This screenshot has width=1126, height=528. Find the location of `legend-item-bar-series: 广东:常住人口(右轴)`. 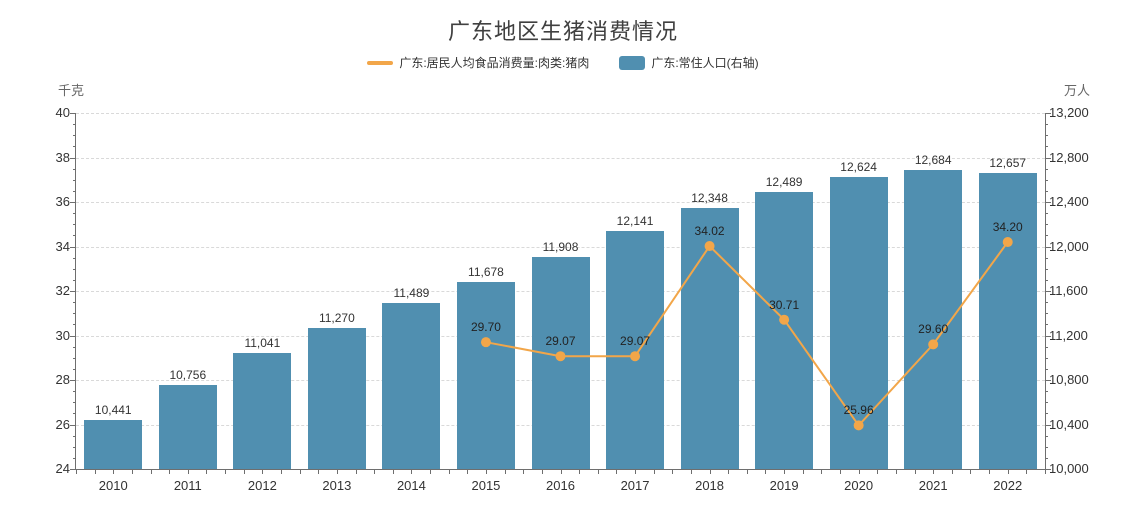

legend-item-bar-series: 广东:常住人口(右轴) is located at coordinates (689, 62).